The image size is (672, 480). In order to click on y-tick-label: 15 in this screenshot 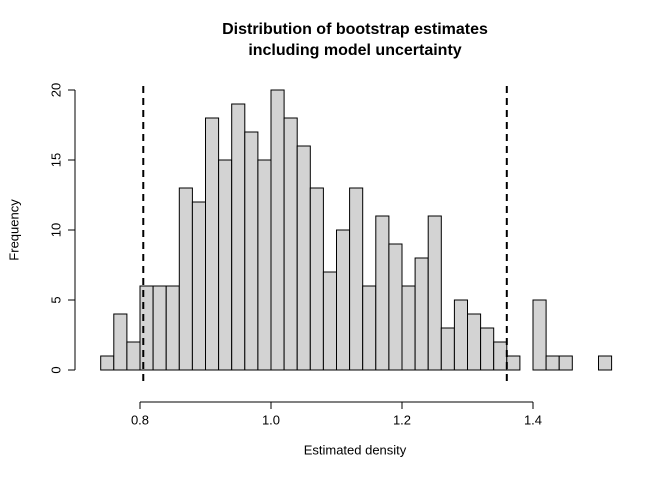, I will do `click(55, 160)`.